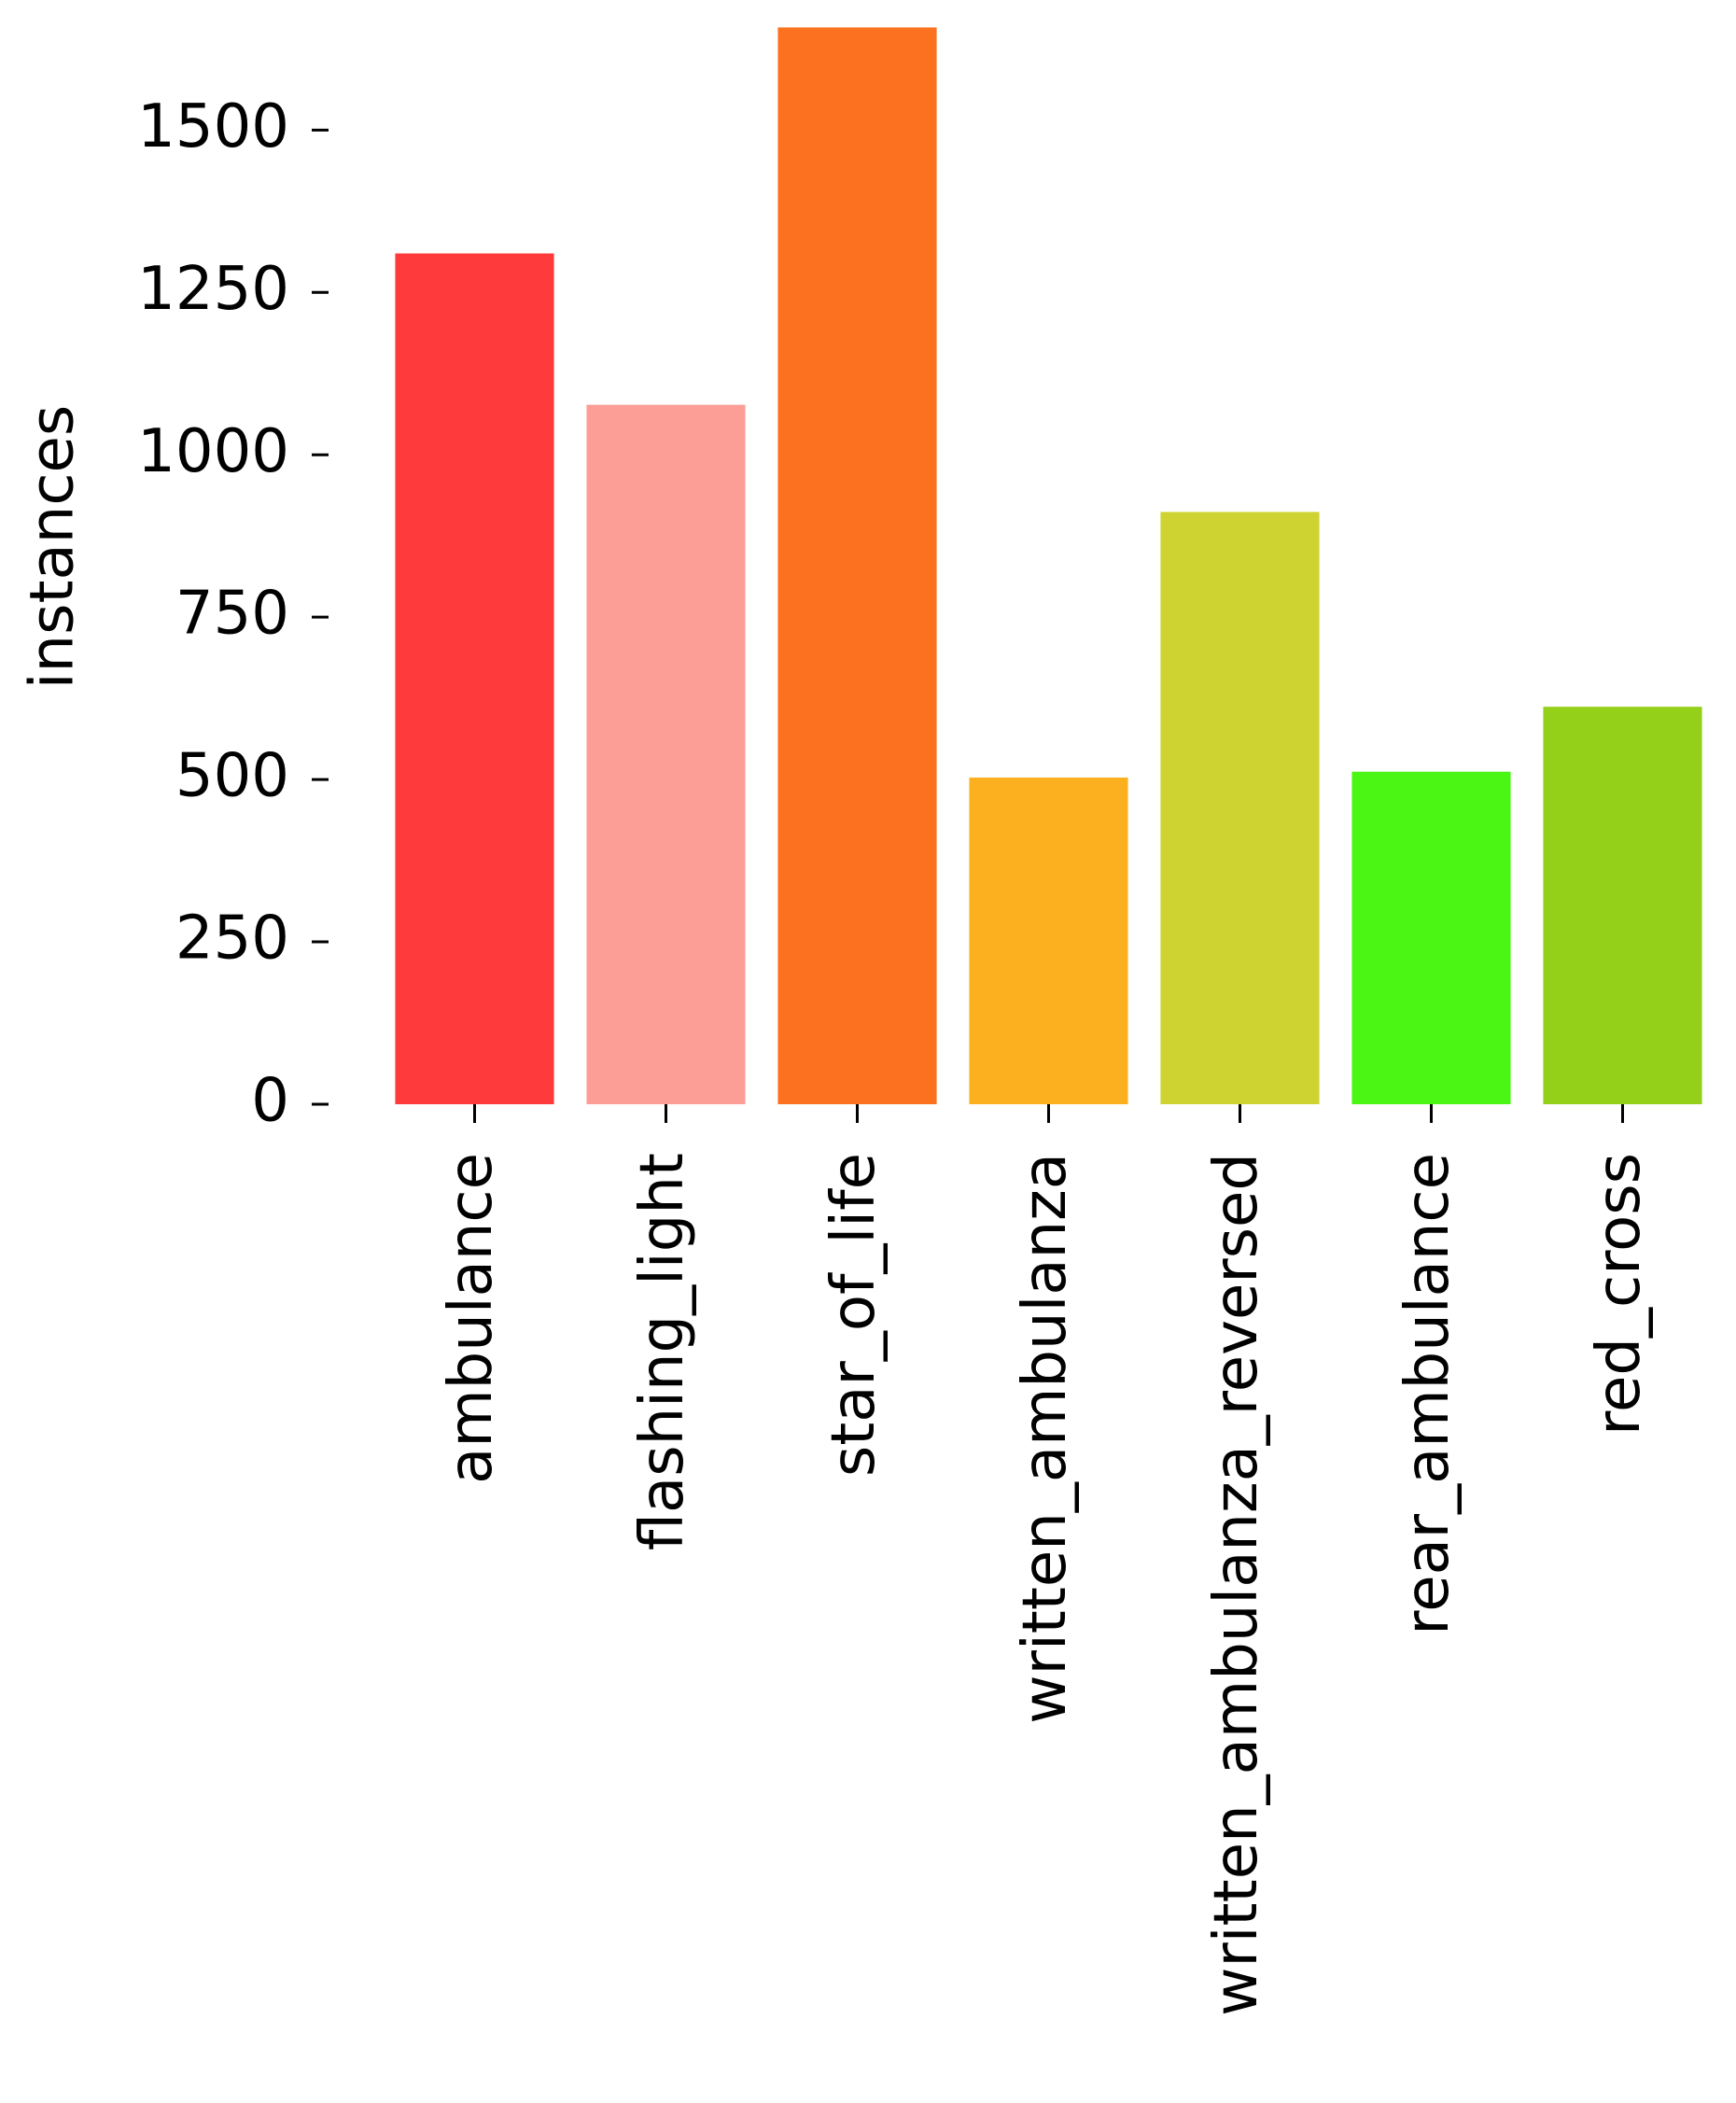  Describe the element at coordinates (1045, 1439) in the screenshot. I see `x-tick-label: written_ambulanza` at that location.